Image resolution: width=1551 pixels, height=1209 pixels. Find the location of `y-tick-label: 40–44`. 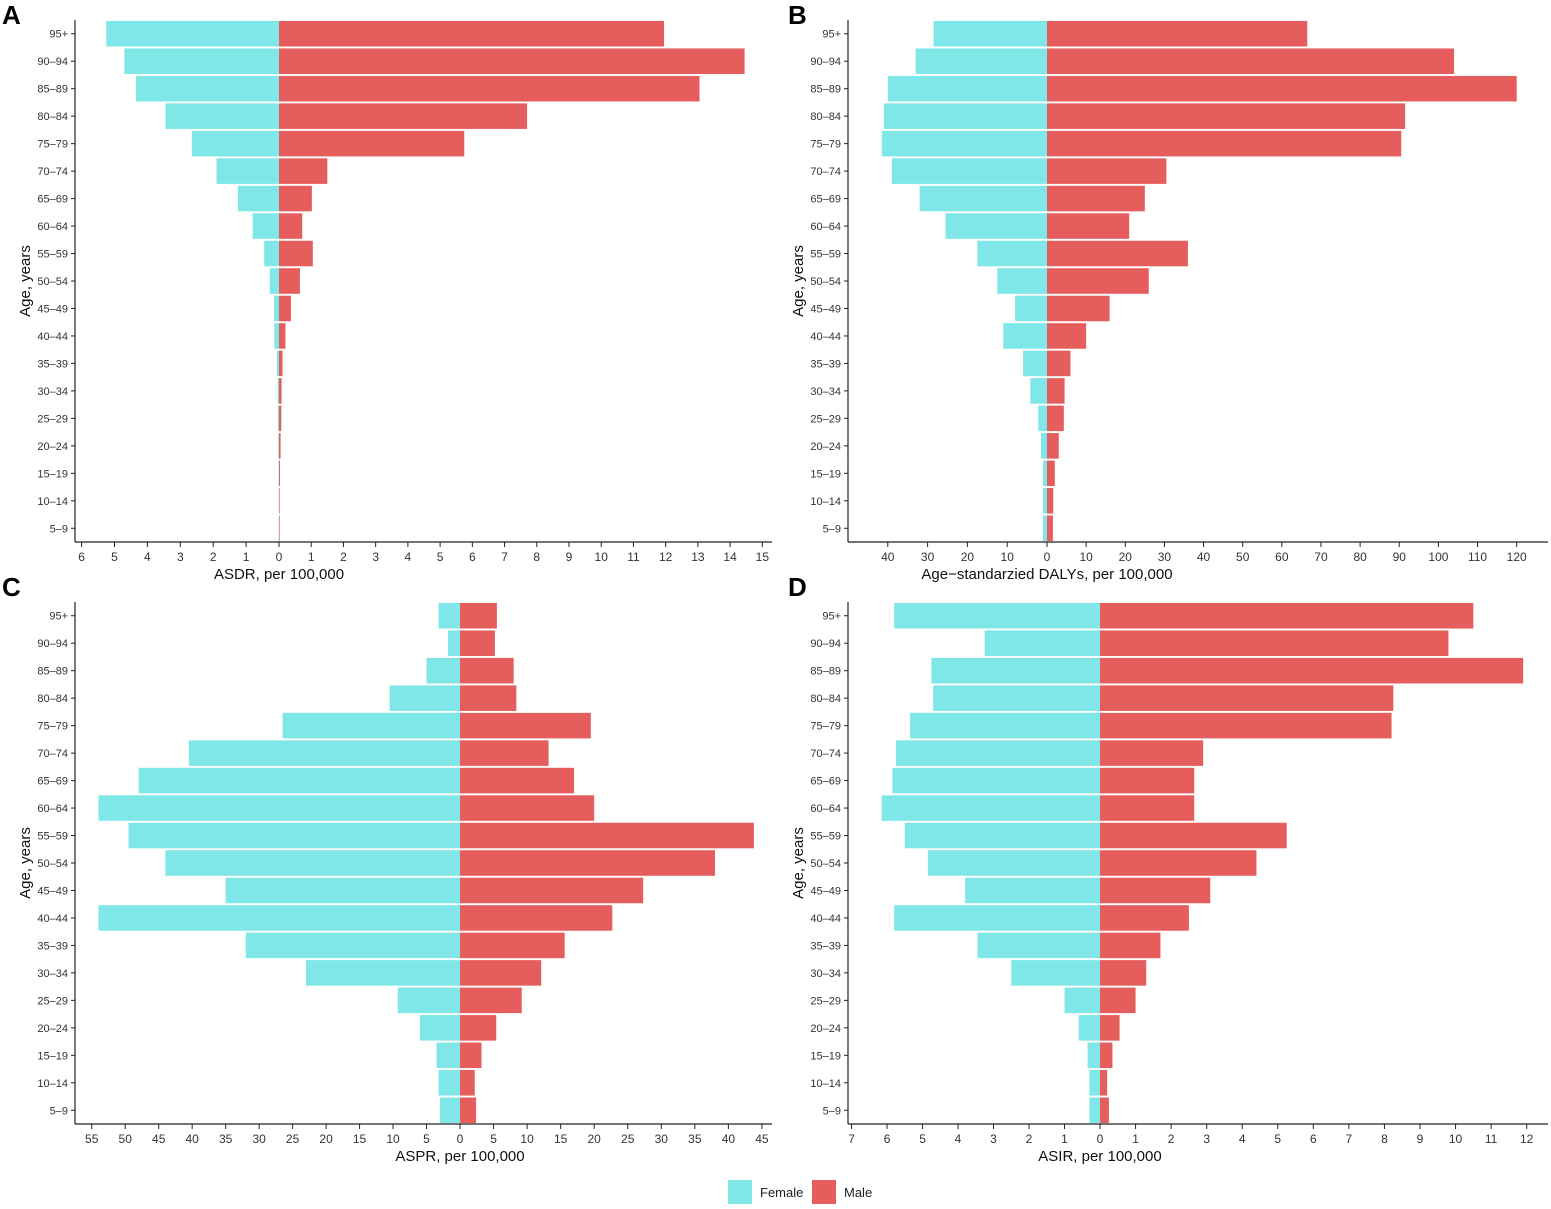

y-tick-label: 40–44 is located at coordinates (825, 337).